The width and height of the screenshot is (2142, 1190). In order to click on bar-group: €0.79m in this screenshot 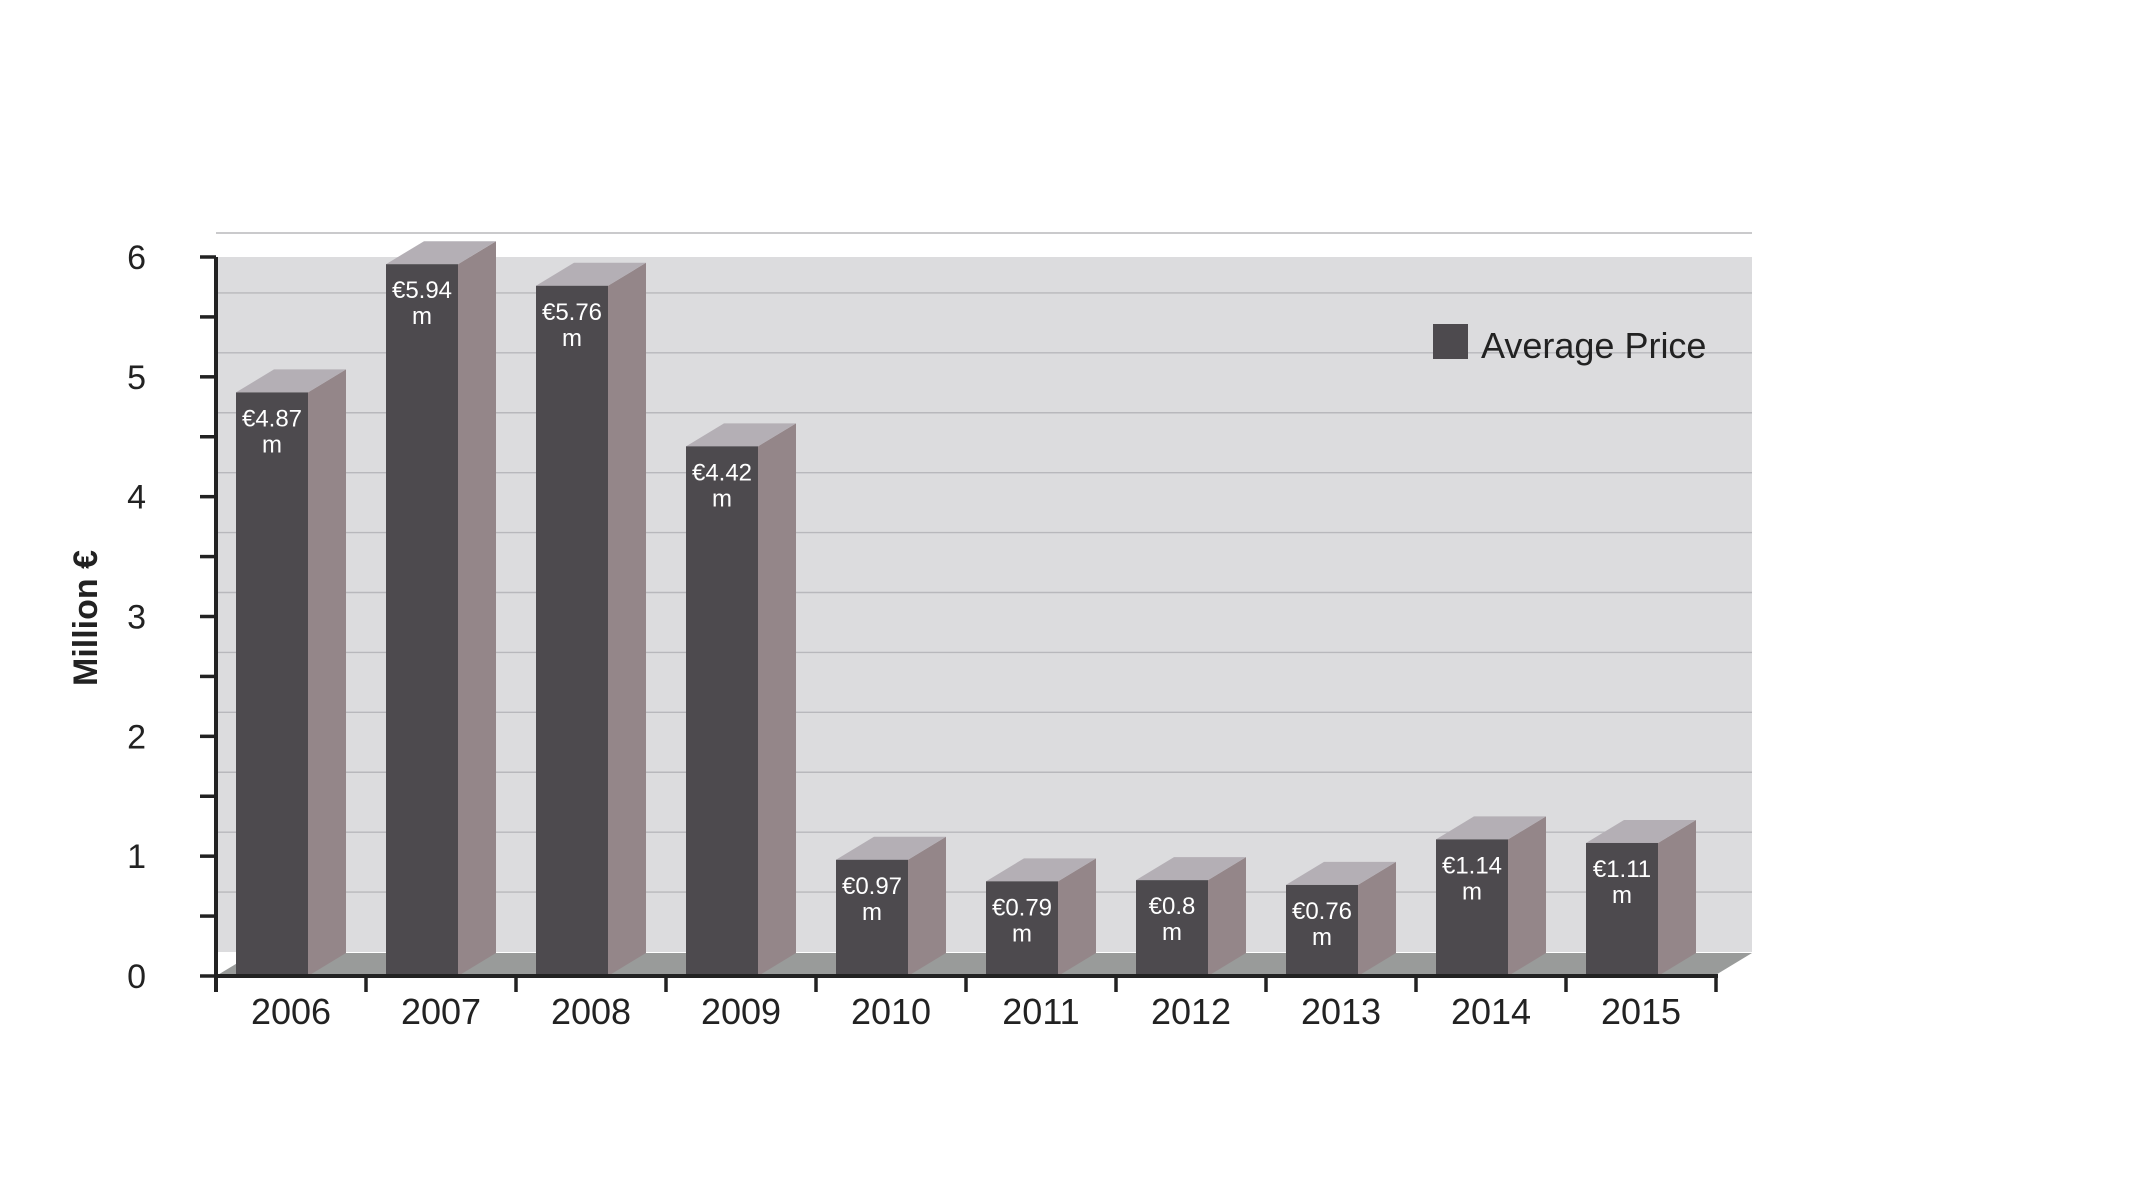, I will do `click(1041, 917)`.